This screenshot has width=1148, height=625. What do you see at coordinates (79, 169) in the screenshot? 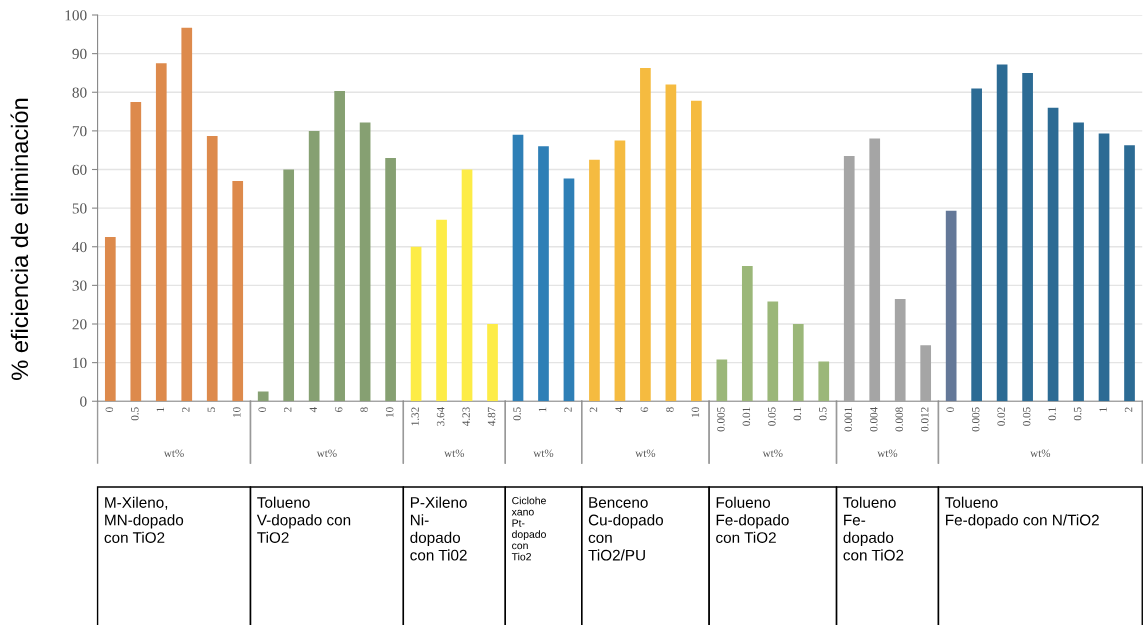
I see `y-tick-label: 60` at bounding box center [79, 169].